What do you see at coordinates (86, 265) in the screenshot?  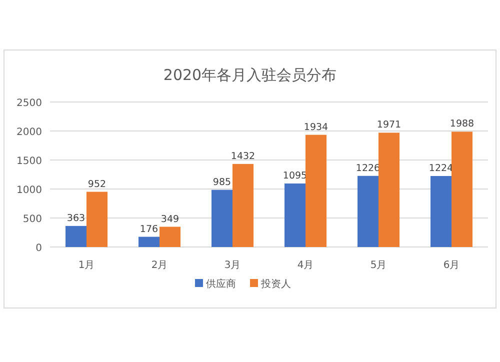 I see `x-tick-label: 1月` at bounding box center [86, 265].